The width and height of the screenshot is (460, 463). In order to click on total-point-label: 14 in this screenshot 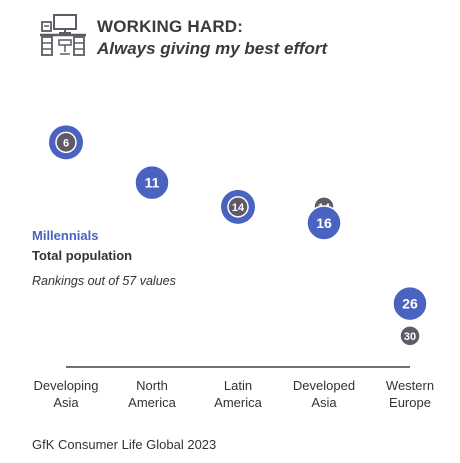, I will do `click(238, 208)`.